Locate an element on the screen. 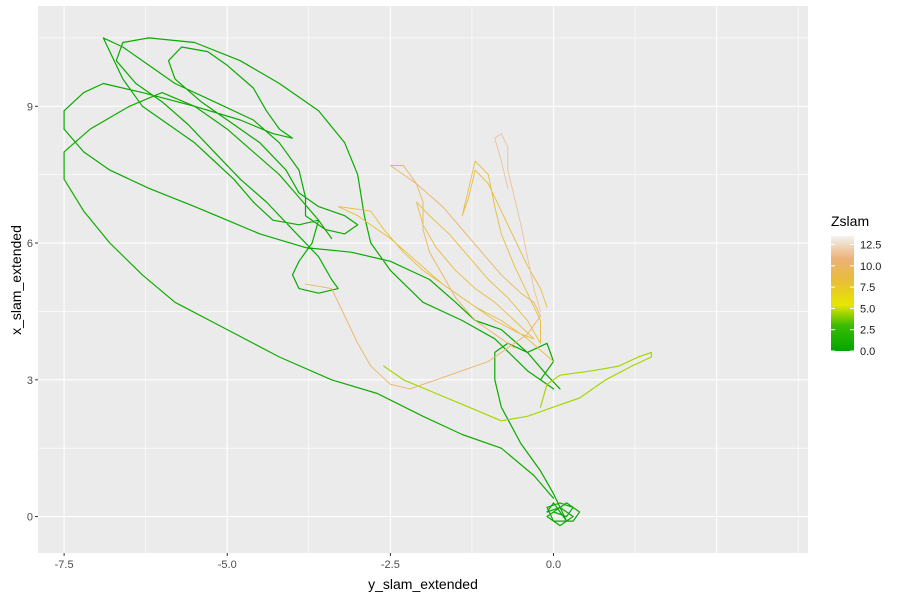 Image resolution: width=900 pixels, height=605 pixels. x-axis-ticks: -7.5 -5.0 -2.5 0.0 is located at coordinates (308, 562).